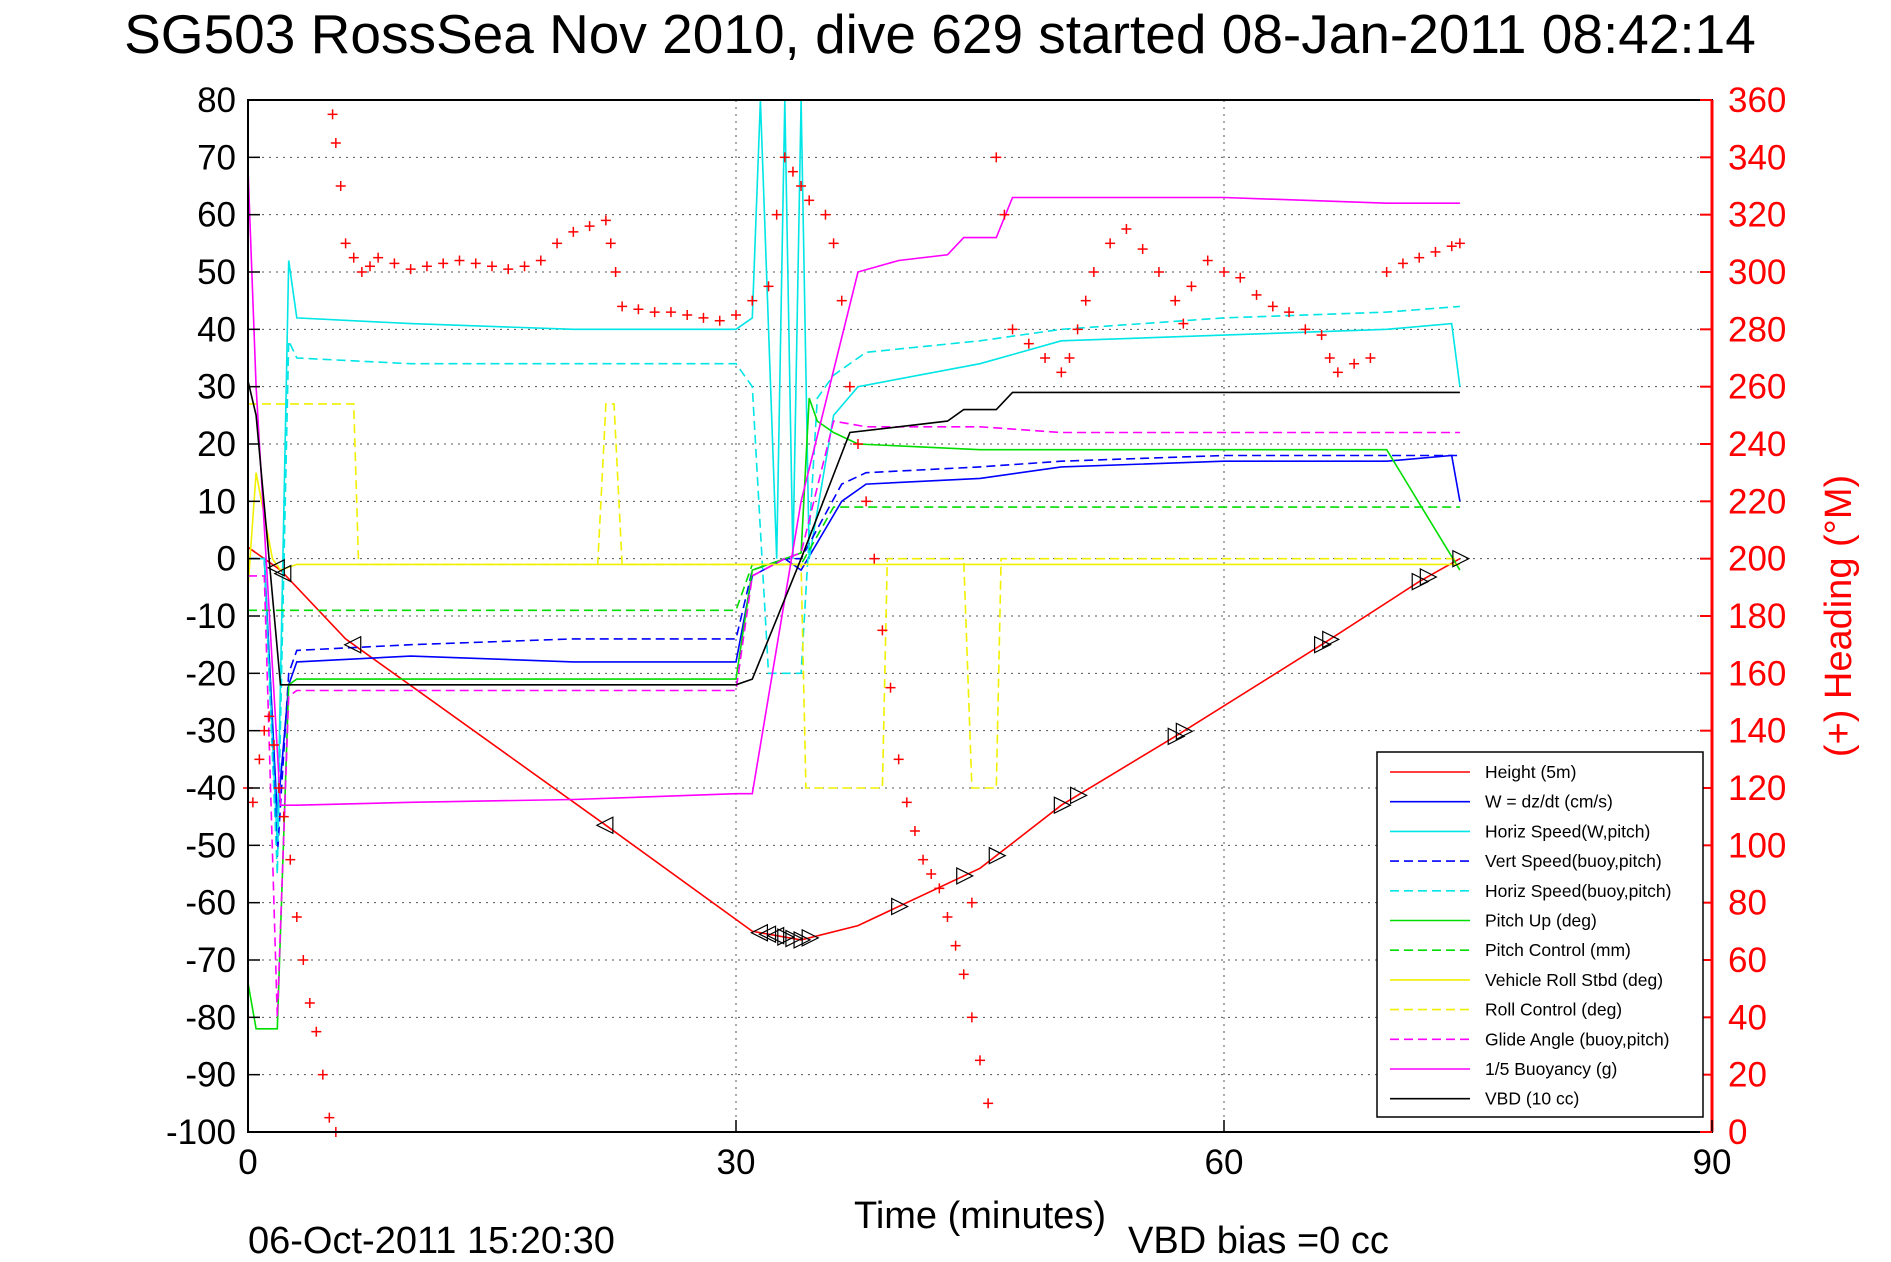  I want to click on legend-label: Roll Control (deg), so click(1553, 1010).